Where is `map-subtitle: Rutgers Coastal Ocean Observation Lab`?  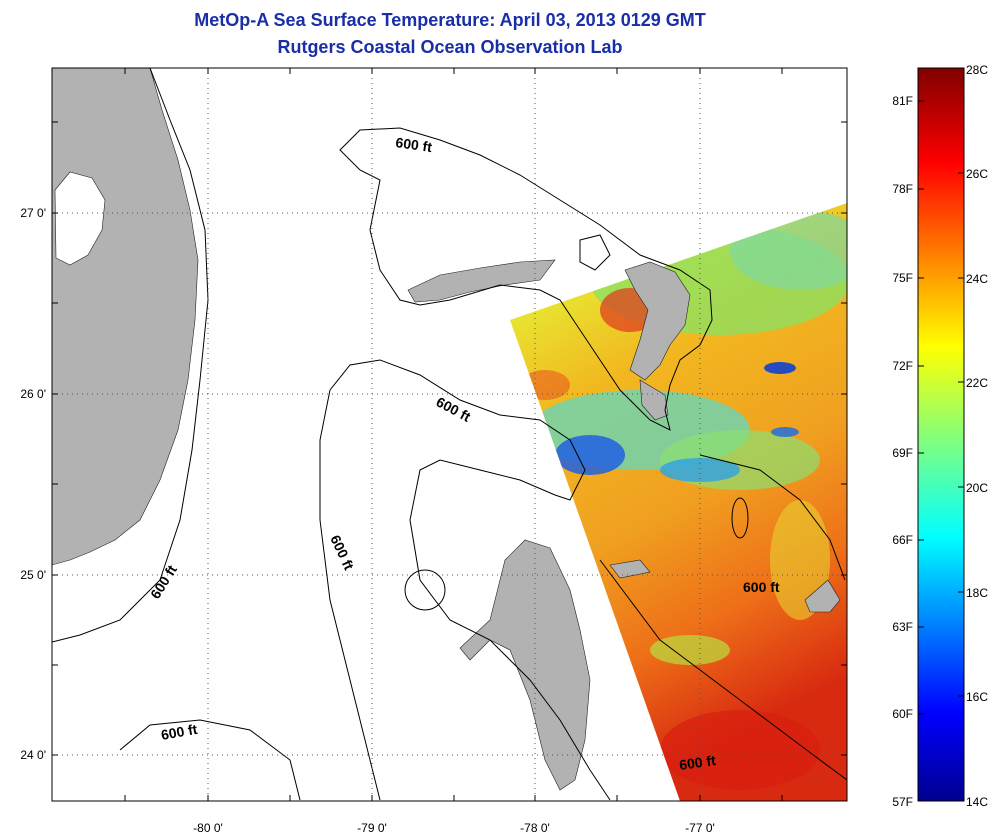
map-subtitle: Rutgers Coastal Ocean Observation Lab is located at coordinates (450, 47).